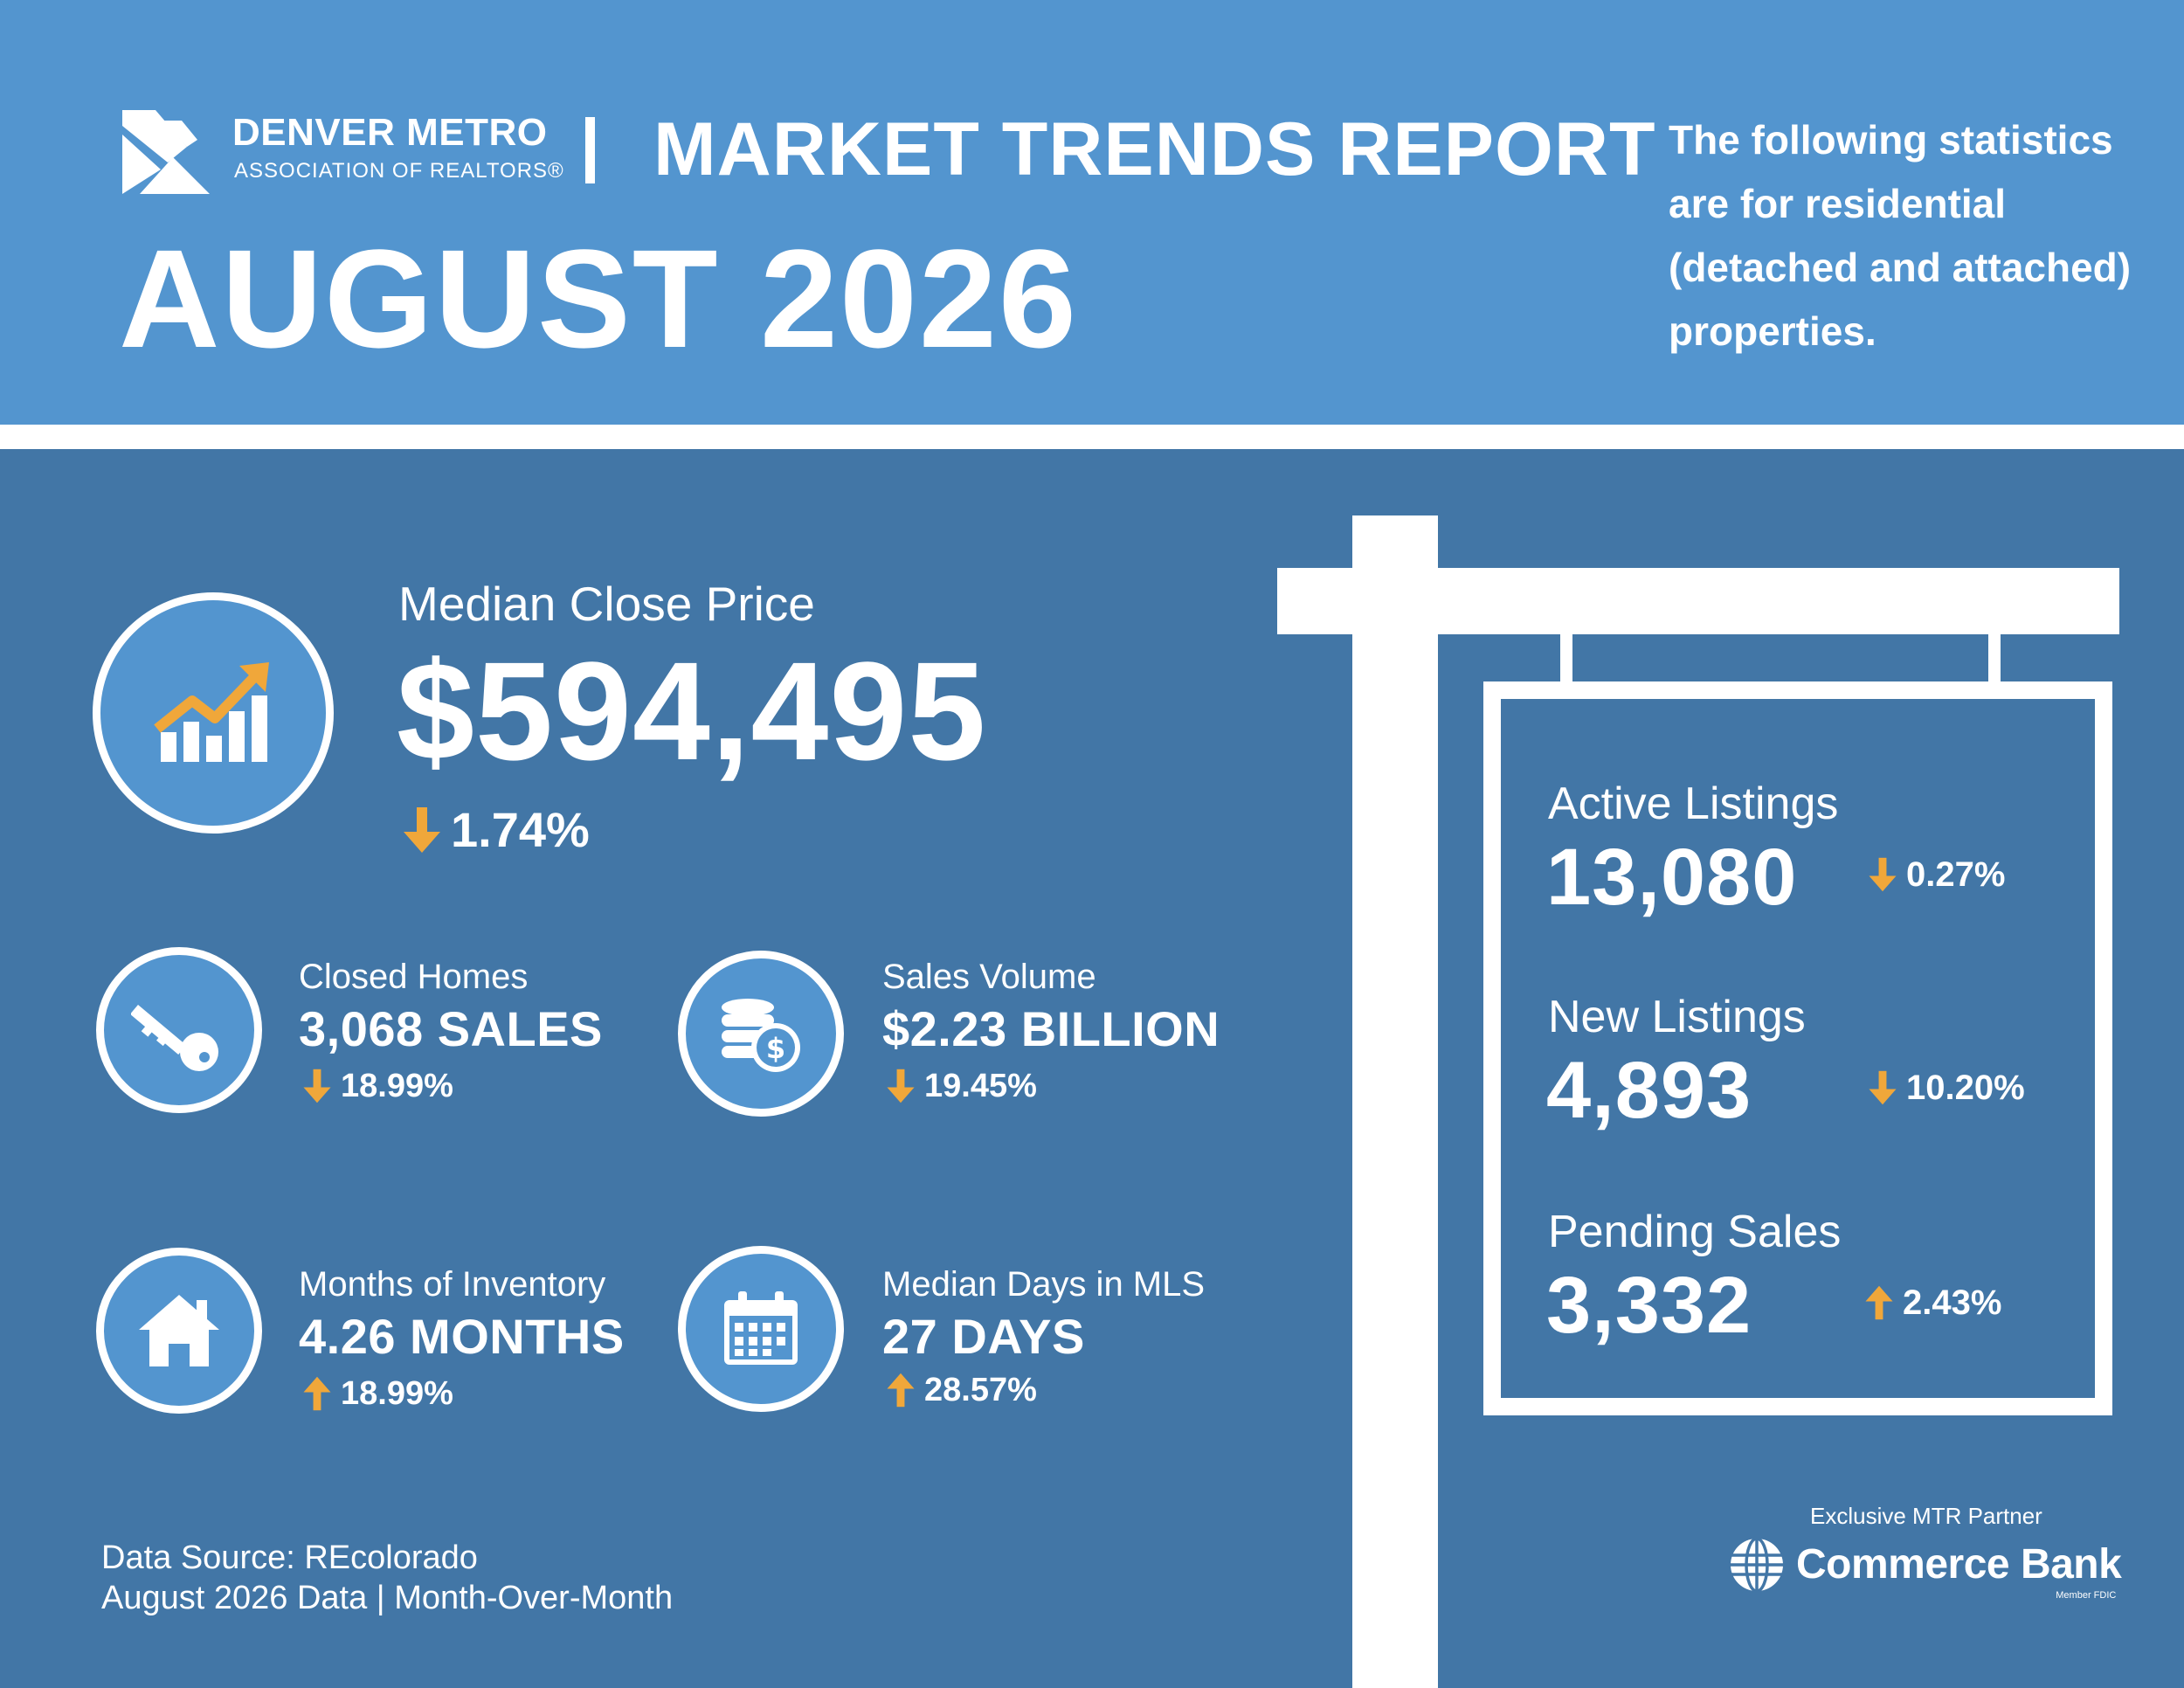 The height and width of the screenshot is (1688, 2184). I want to click on sales-volume-change: 19.45%, so click(961, 1086).